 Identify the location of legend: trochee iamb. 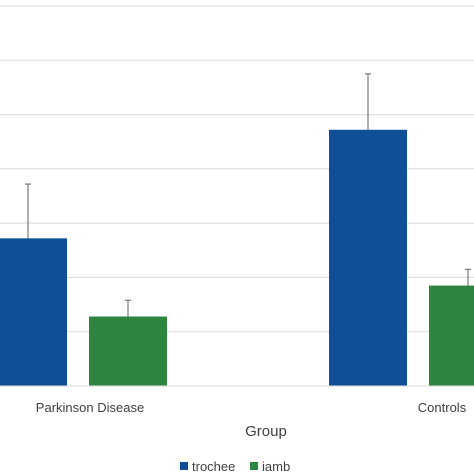
(235, 466).